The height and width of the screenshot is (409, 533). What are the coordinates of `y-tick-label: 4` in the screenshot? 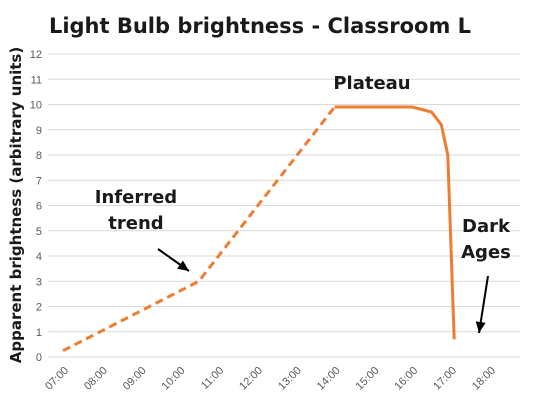 It's located at (39, 257).